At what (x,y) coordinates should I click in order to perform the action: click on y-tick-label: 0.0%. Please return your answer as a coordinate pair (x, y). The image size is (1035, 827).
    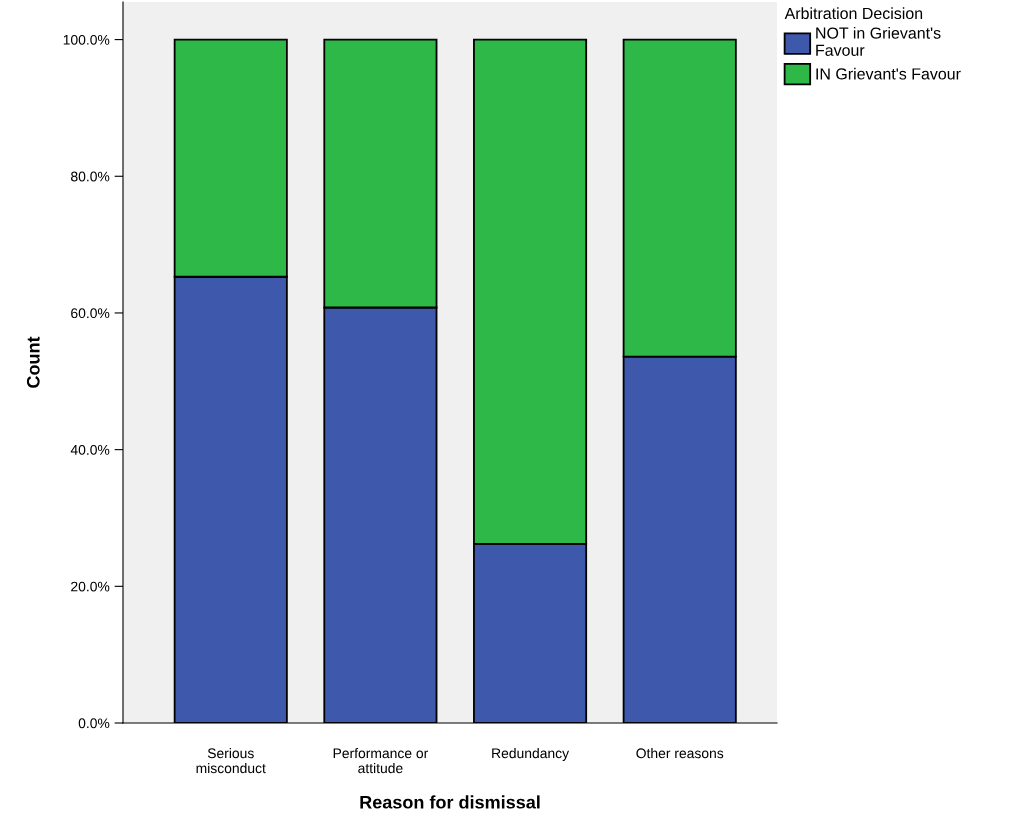
    Looking at the image, I should click on (94, 723).